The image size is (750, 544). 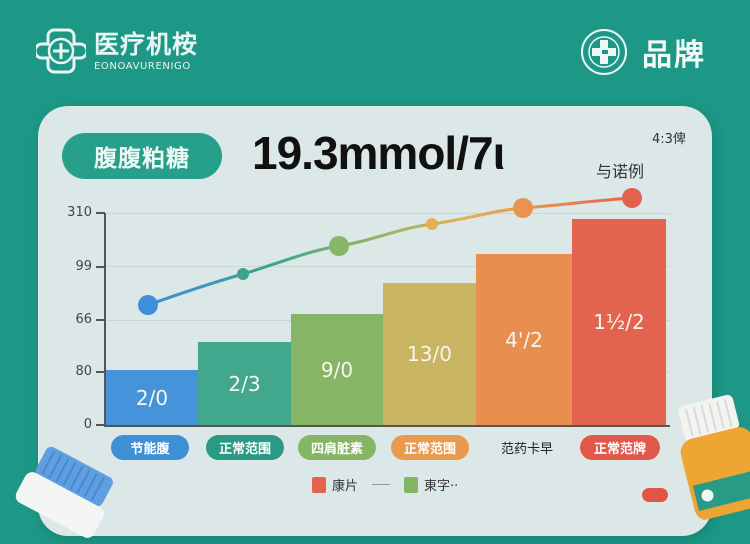 I want to click on bar-label: 1½/2, so click(x=619, y=322).